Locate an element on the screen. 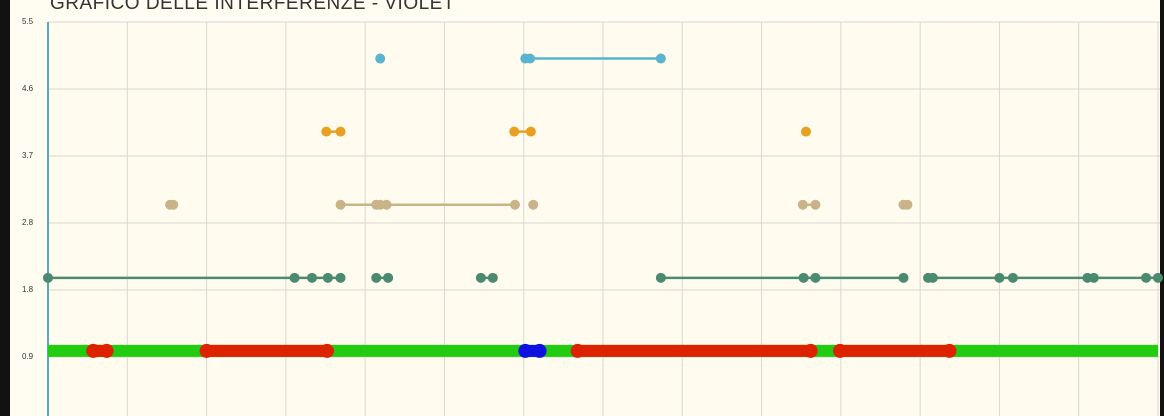 The width and height of the screenshot is (1164, 416). chart-title: GRAFICO DELLE INTERFERENZE - VIOLET is located at coordinates (252, 7).